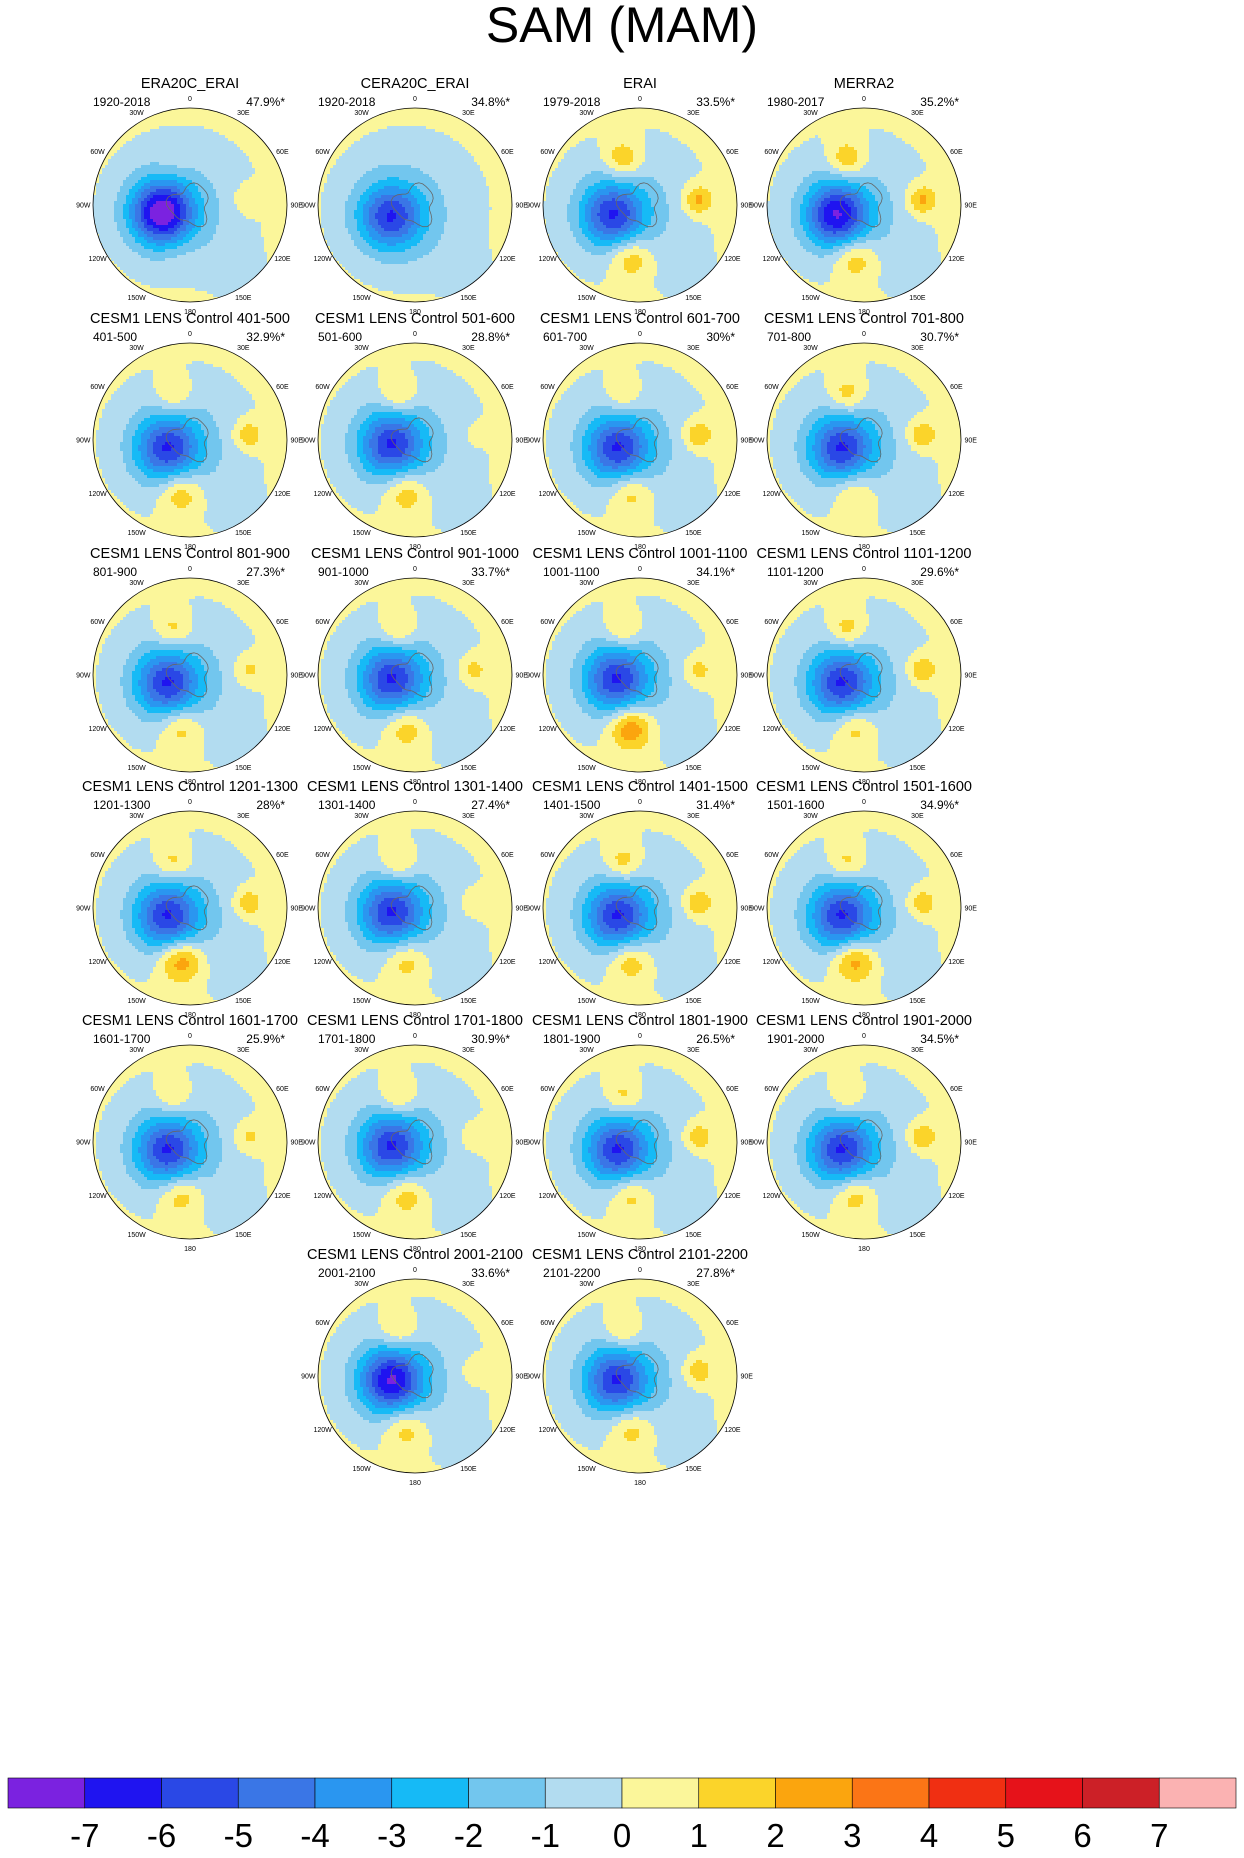  I want to click on longitude-tick-label: 30E, so click(243, 113).